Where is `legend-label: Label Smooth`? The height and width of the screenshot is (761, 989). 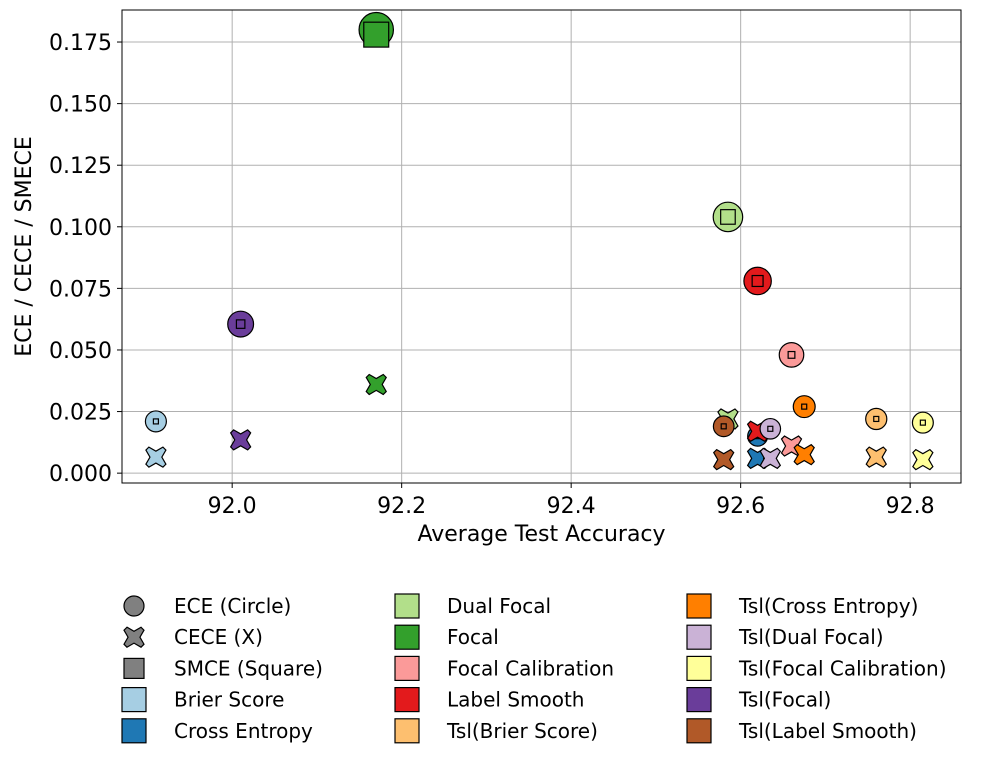 legend-label: Label Smooth is located at coordinates (515, 700).